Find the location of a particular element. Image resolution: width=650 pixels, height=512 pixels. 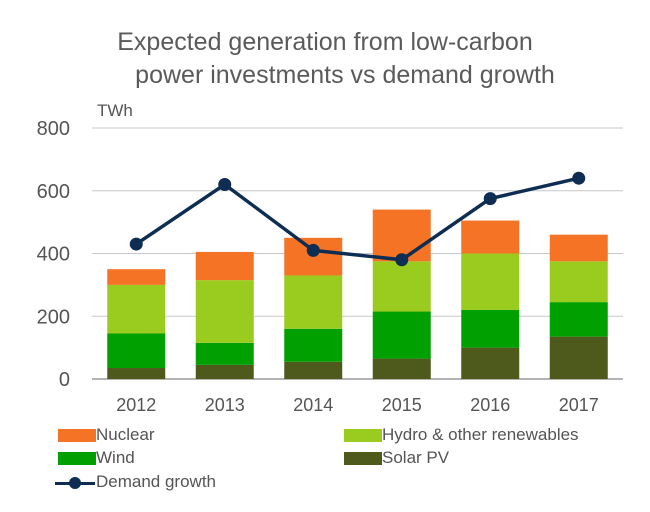

x-tick-label-2016: 2016 is located at coordinates (490, 405).